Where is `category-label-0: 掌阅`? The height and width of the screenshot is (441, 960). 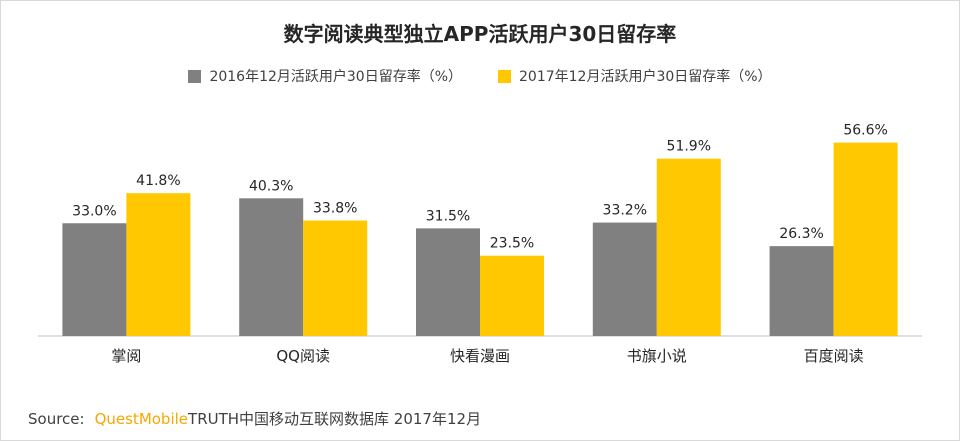
category-label-0: 掌阅 is located at coordinates (126, 356).